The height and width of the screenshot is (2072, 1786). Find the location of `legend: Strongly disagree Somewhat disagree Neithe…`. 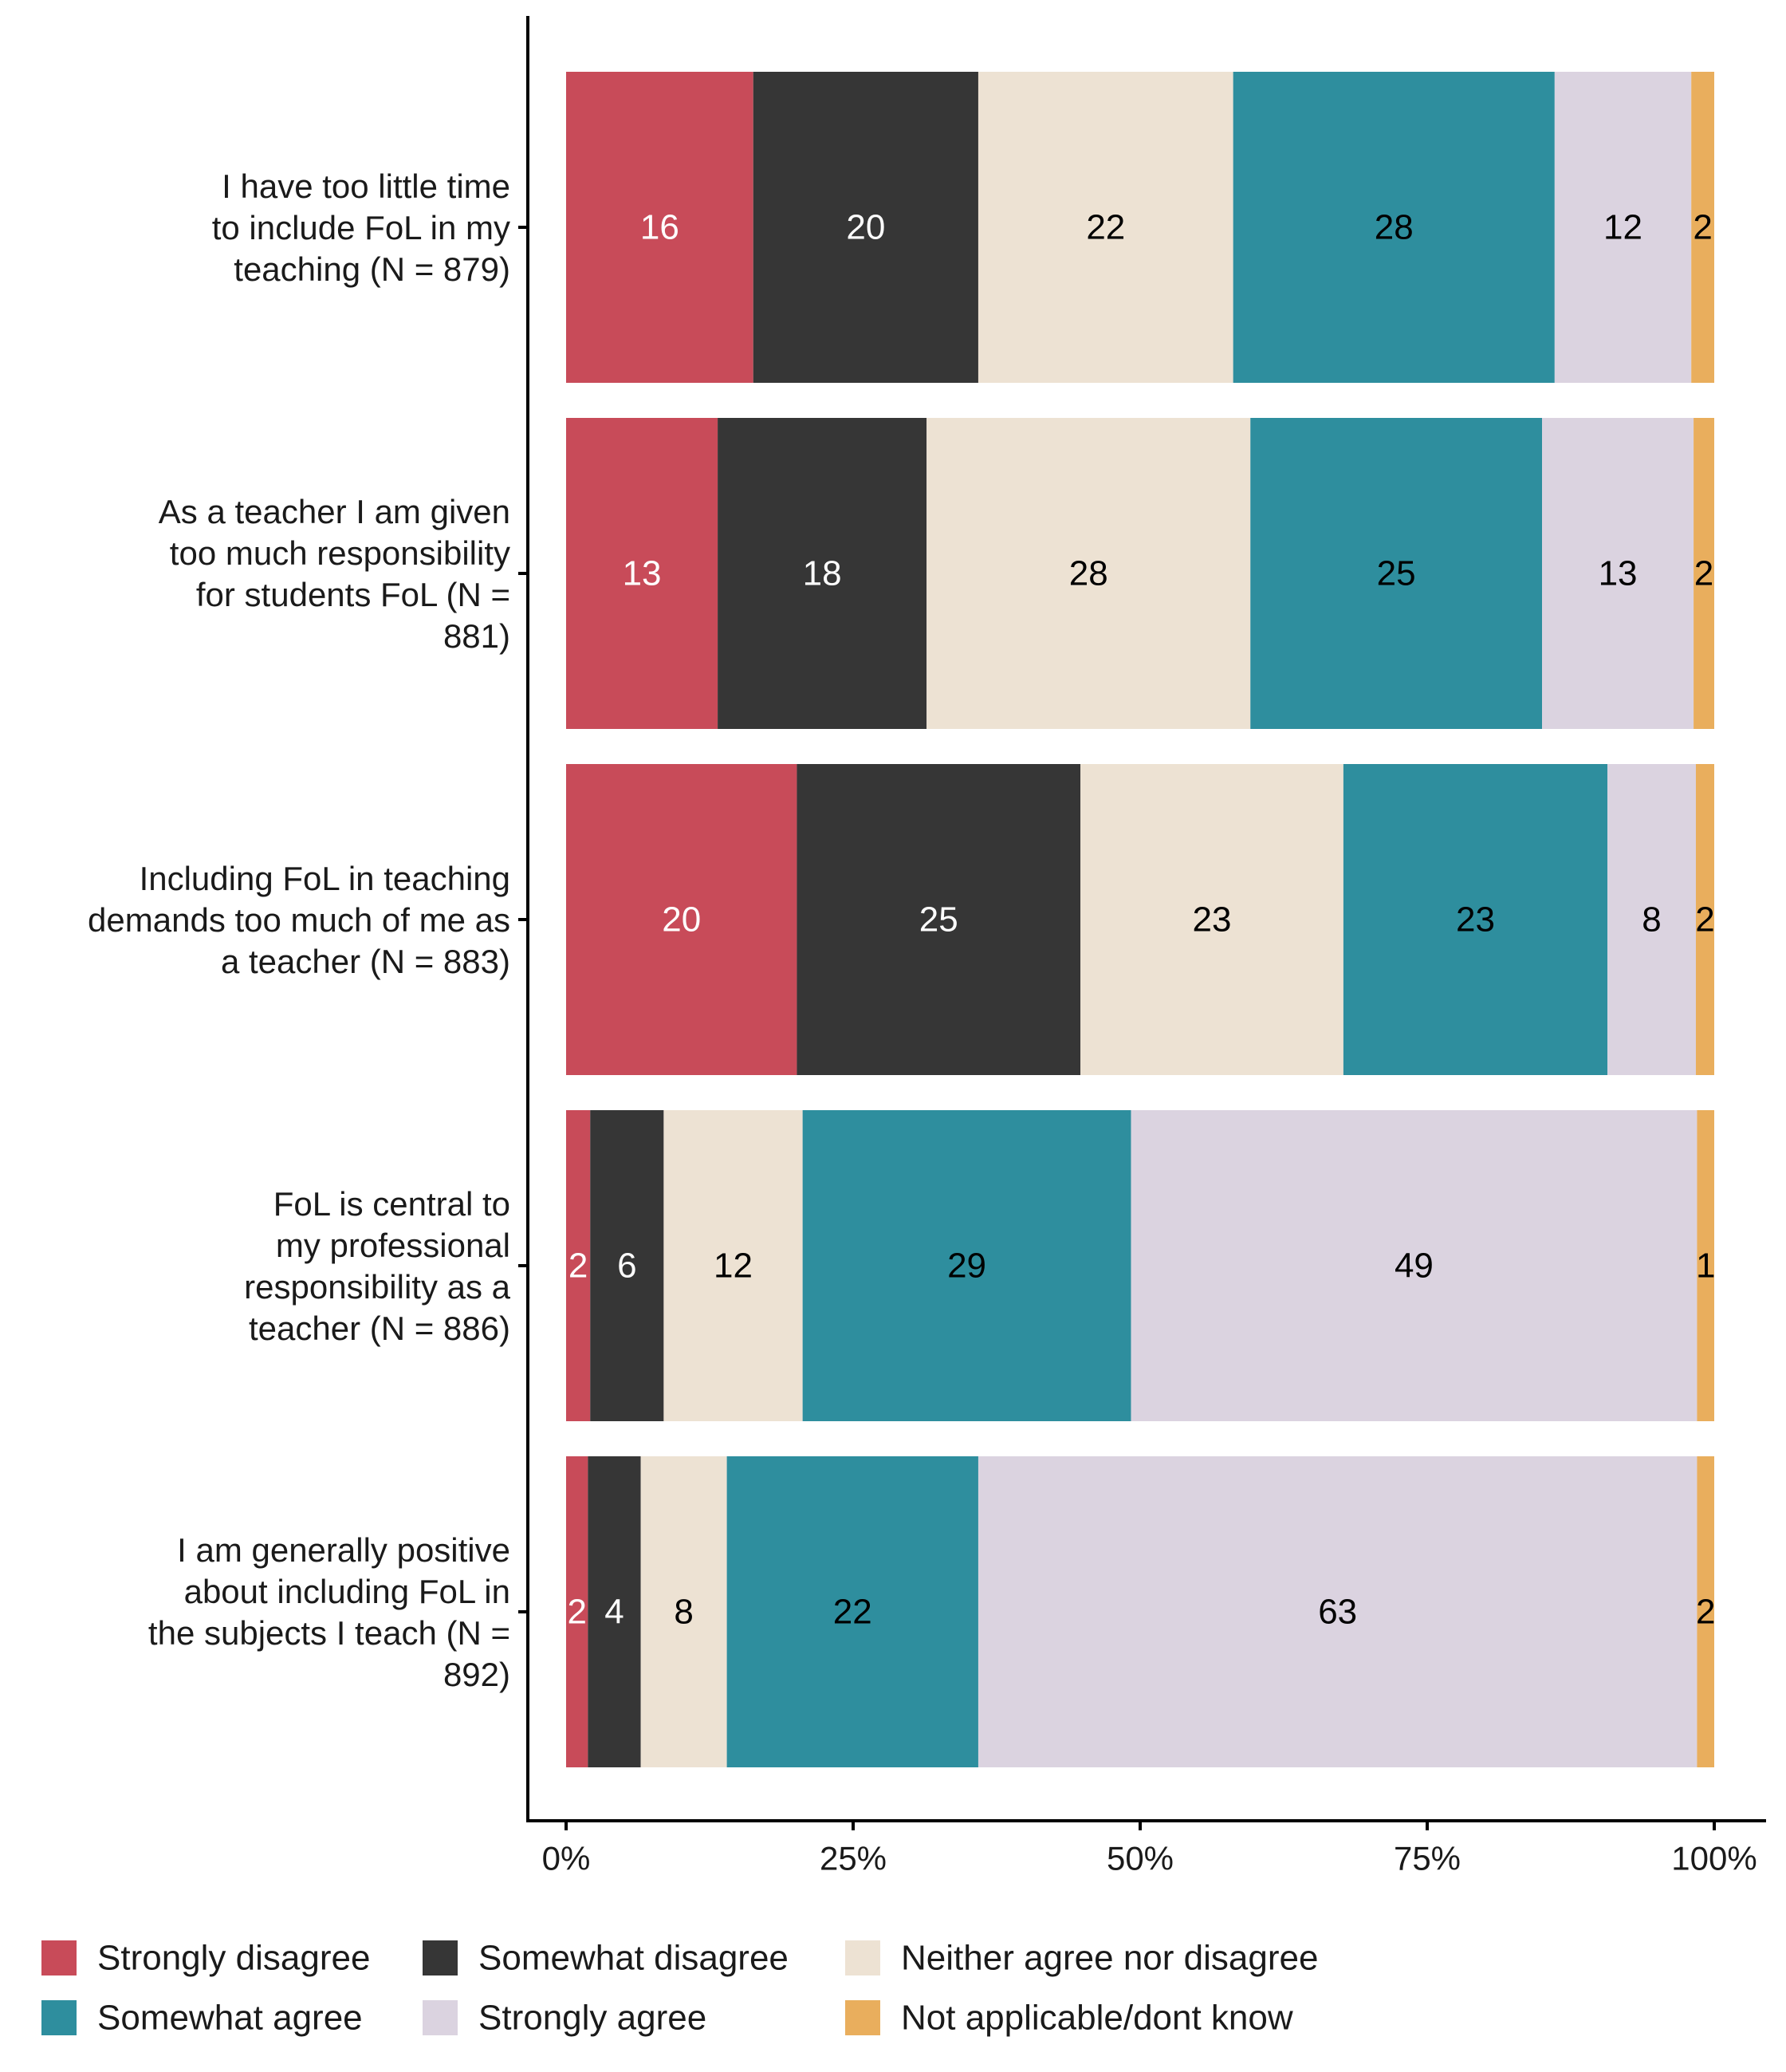

legend: Strongly disagree Somewhat disagree Neithe… is located at coordinates (680, 1989).